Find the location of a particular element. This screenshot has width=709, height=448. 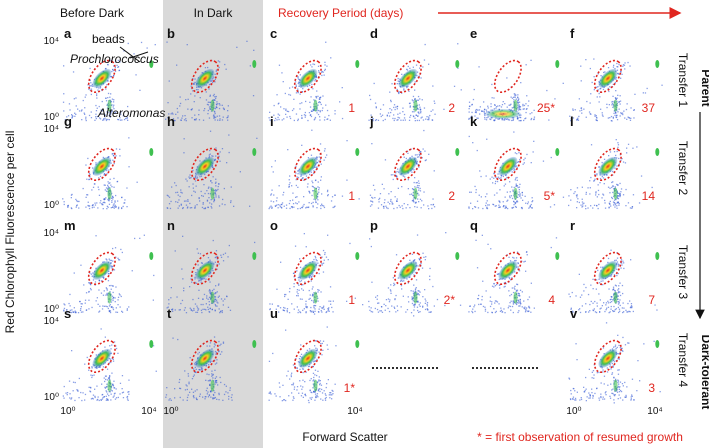

recovery-day: 1 is located at coordinates (351, 196).